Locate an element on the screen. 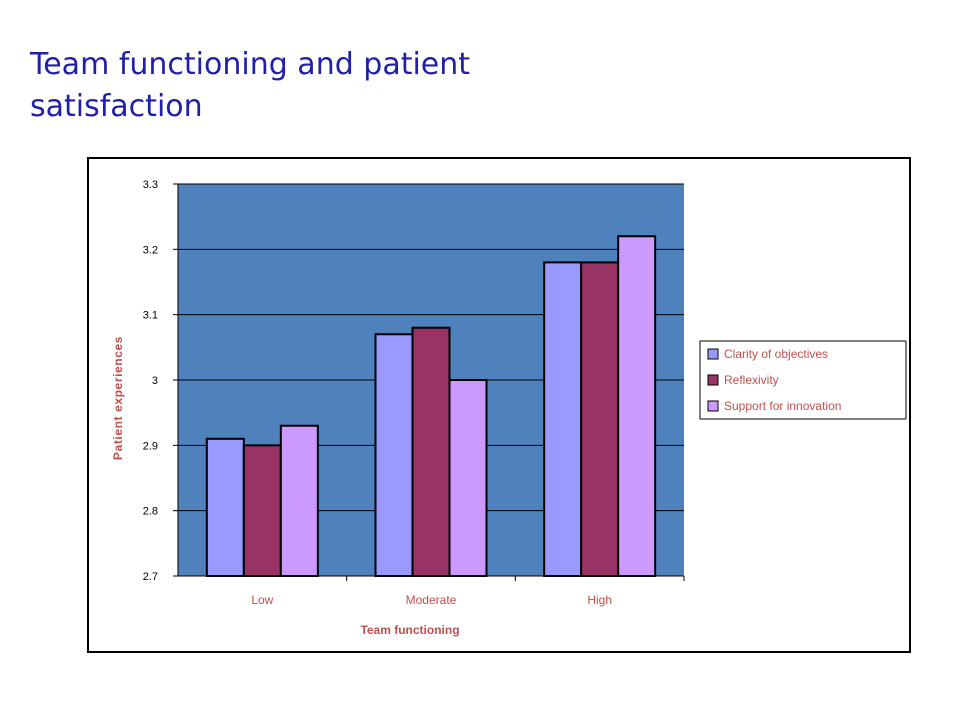 This screenshot has width=960, height=720. y-tick-label: 2.7 is located at coordinates (150, 577).